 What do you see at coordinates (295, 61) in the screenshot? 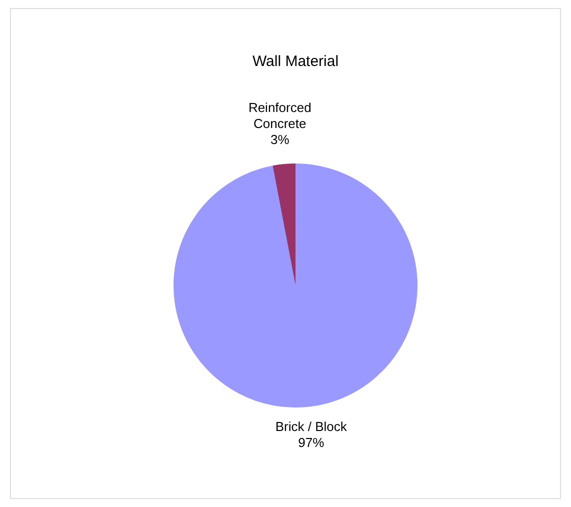
I see `chart-title: Wall Material` at bounding box center [295, 61].